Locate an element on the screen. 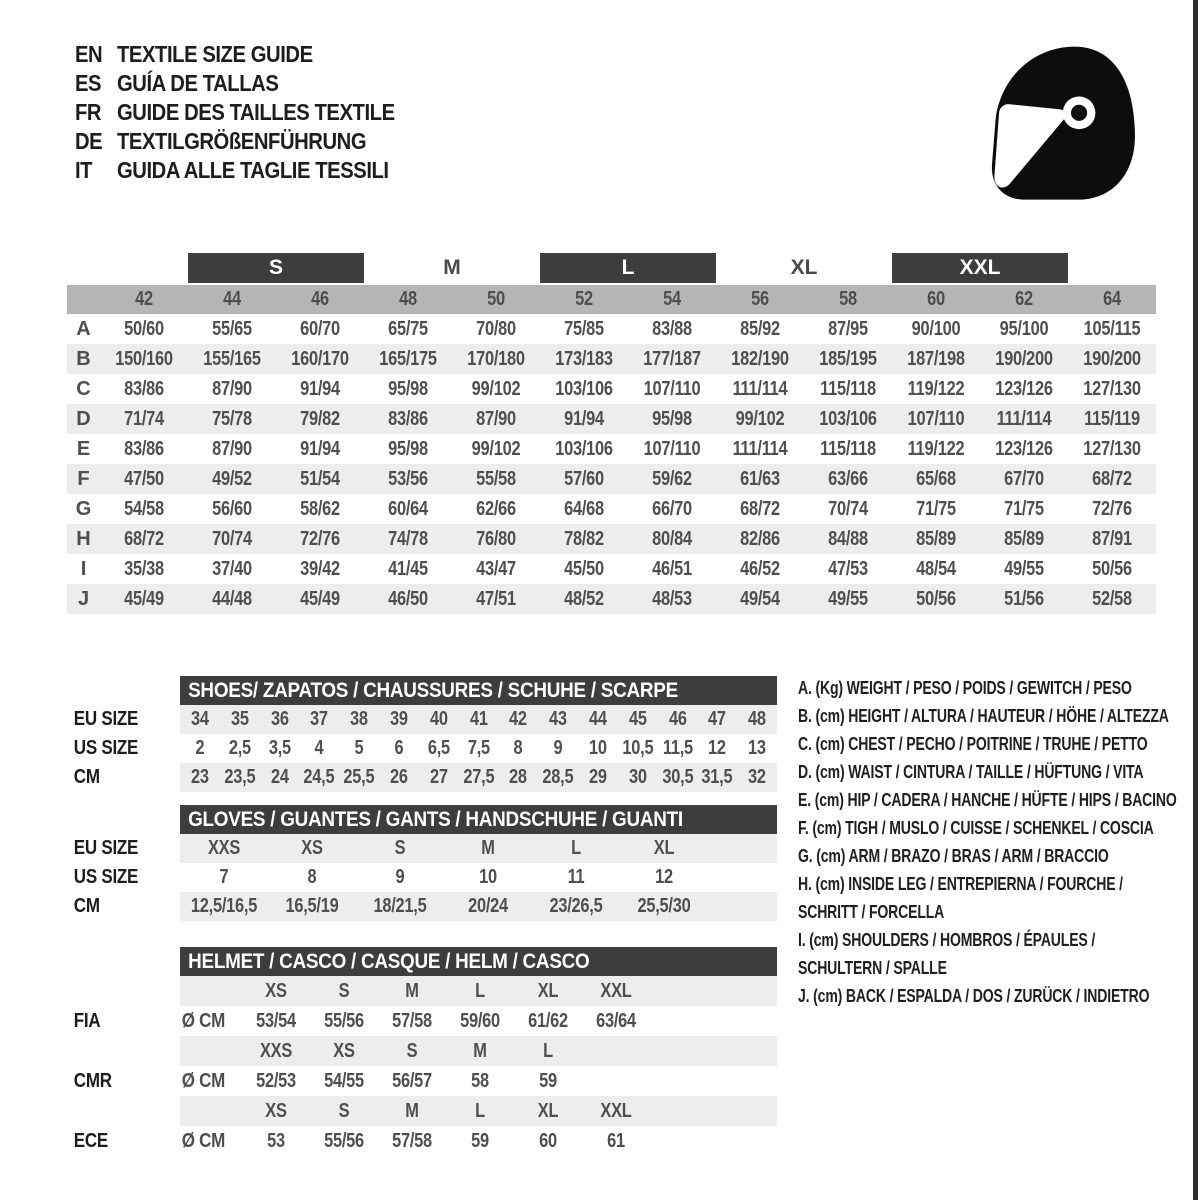  measurement-letter: D is located at coordinates (83, 418).